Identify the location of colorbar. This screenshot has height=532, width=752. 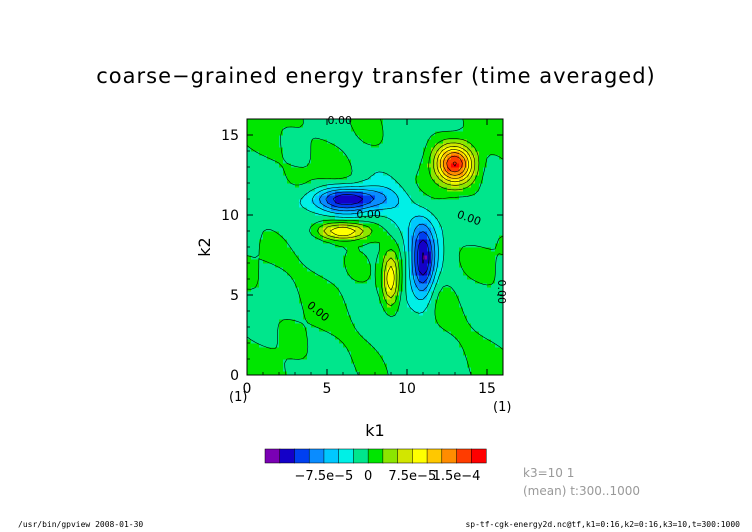
(375, 456).